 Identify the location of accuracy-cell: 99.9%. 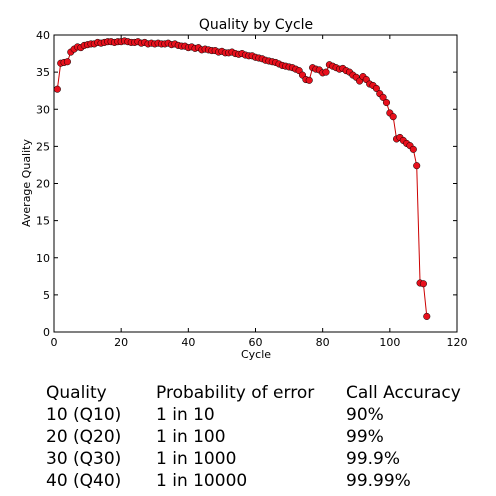
(373, 459).